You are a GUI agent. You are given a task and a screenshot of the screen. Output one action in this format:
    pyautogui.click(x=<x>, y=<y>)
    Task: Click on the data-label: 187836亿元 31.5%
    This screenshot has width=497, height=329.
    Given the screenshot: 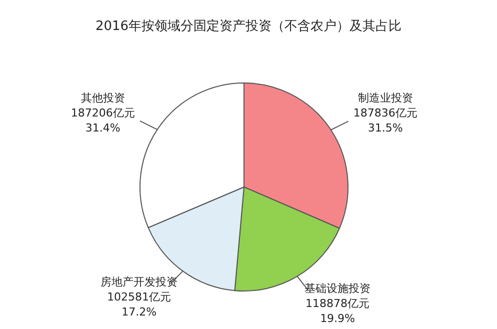 What is the action you would take?
    pyautogui.click(x=385, y=120)
    